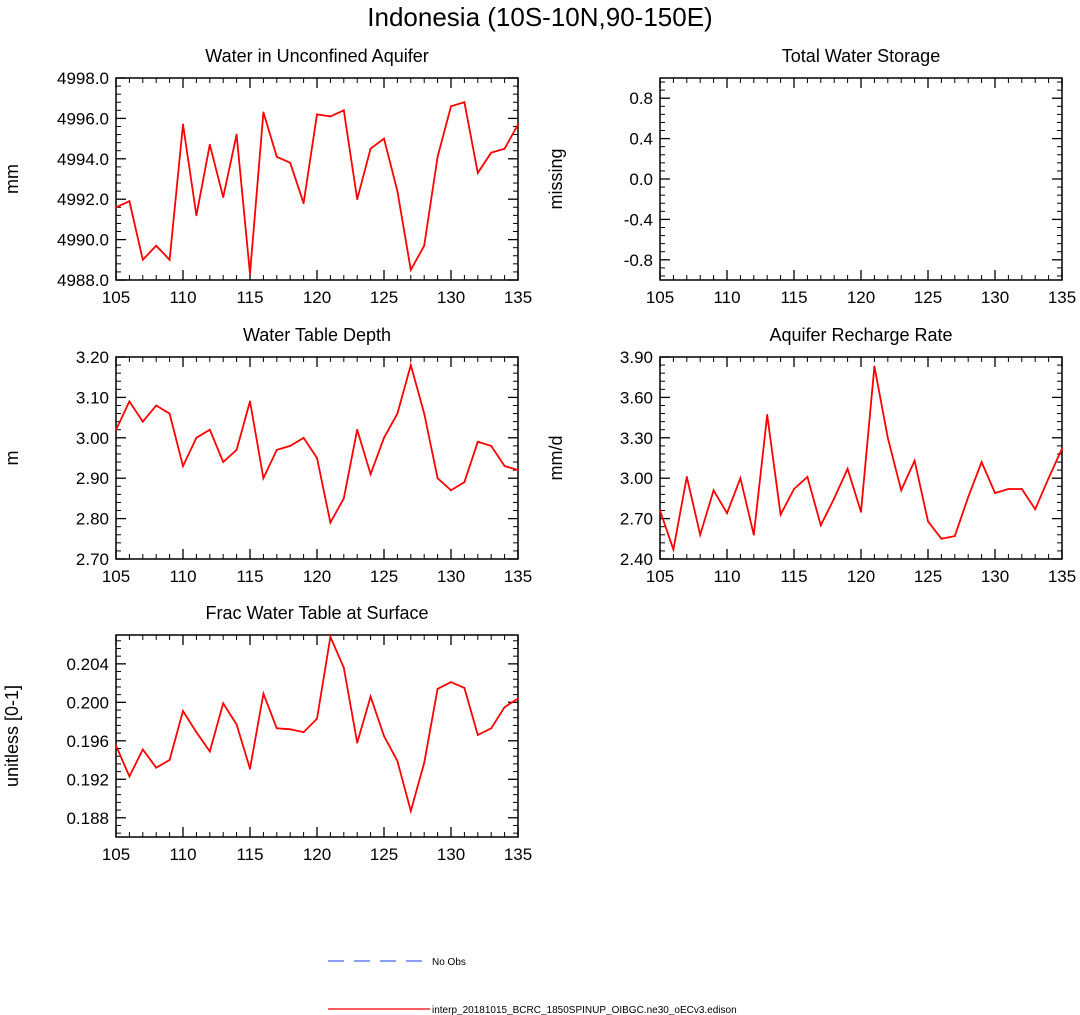 The height and width of the screenshot is (1015, 1080). What do you see at coordinates (641, 179) in the screenshot?
I see `y-tick-label: 0.0` at bounding box center [641, 179].